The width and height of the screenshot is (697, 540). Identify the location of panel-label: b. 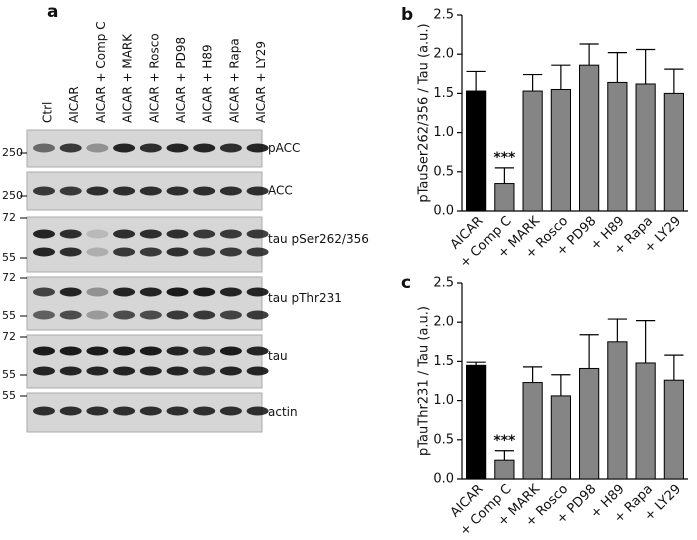
(407, 15).